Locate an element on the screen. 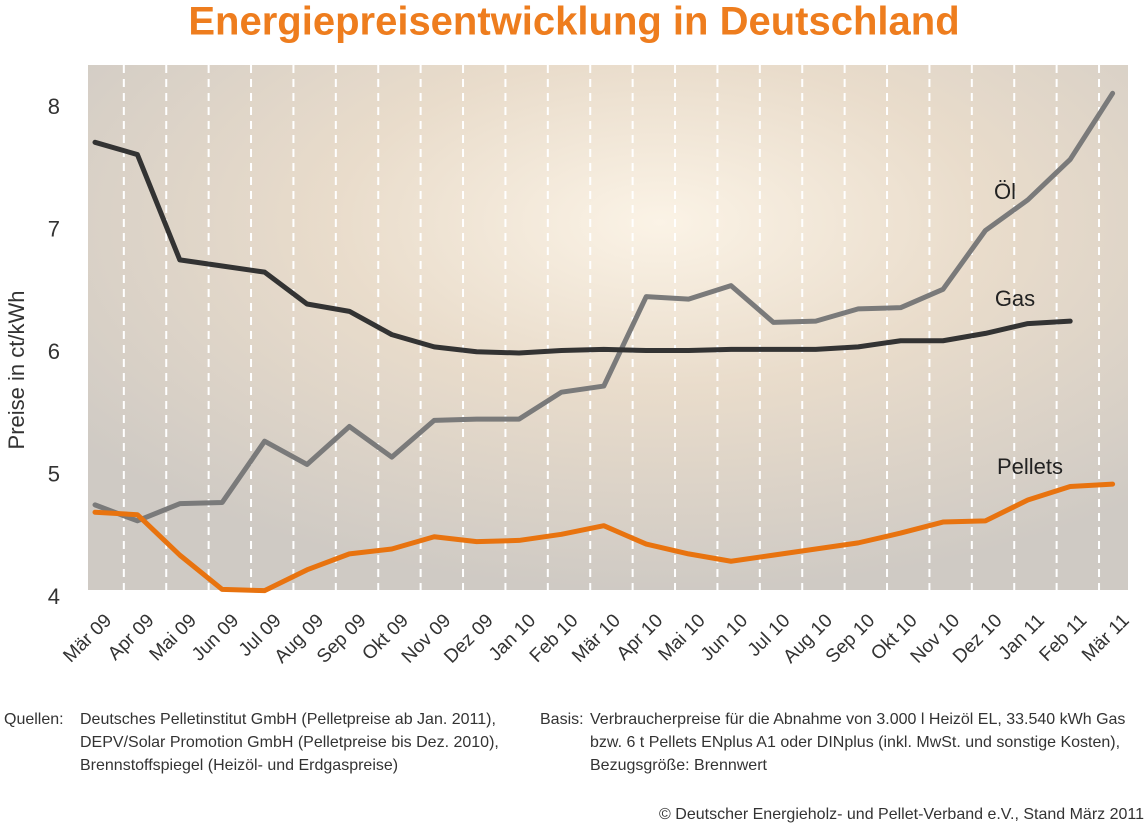  y-tick-label: 8 is located at coordinates (54, 106).